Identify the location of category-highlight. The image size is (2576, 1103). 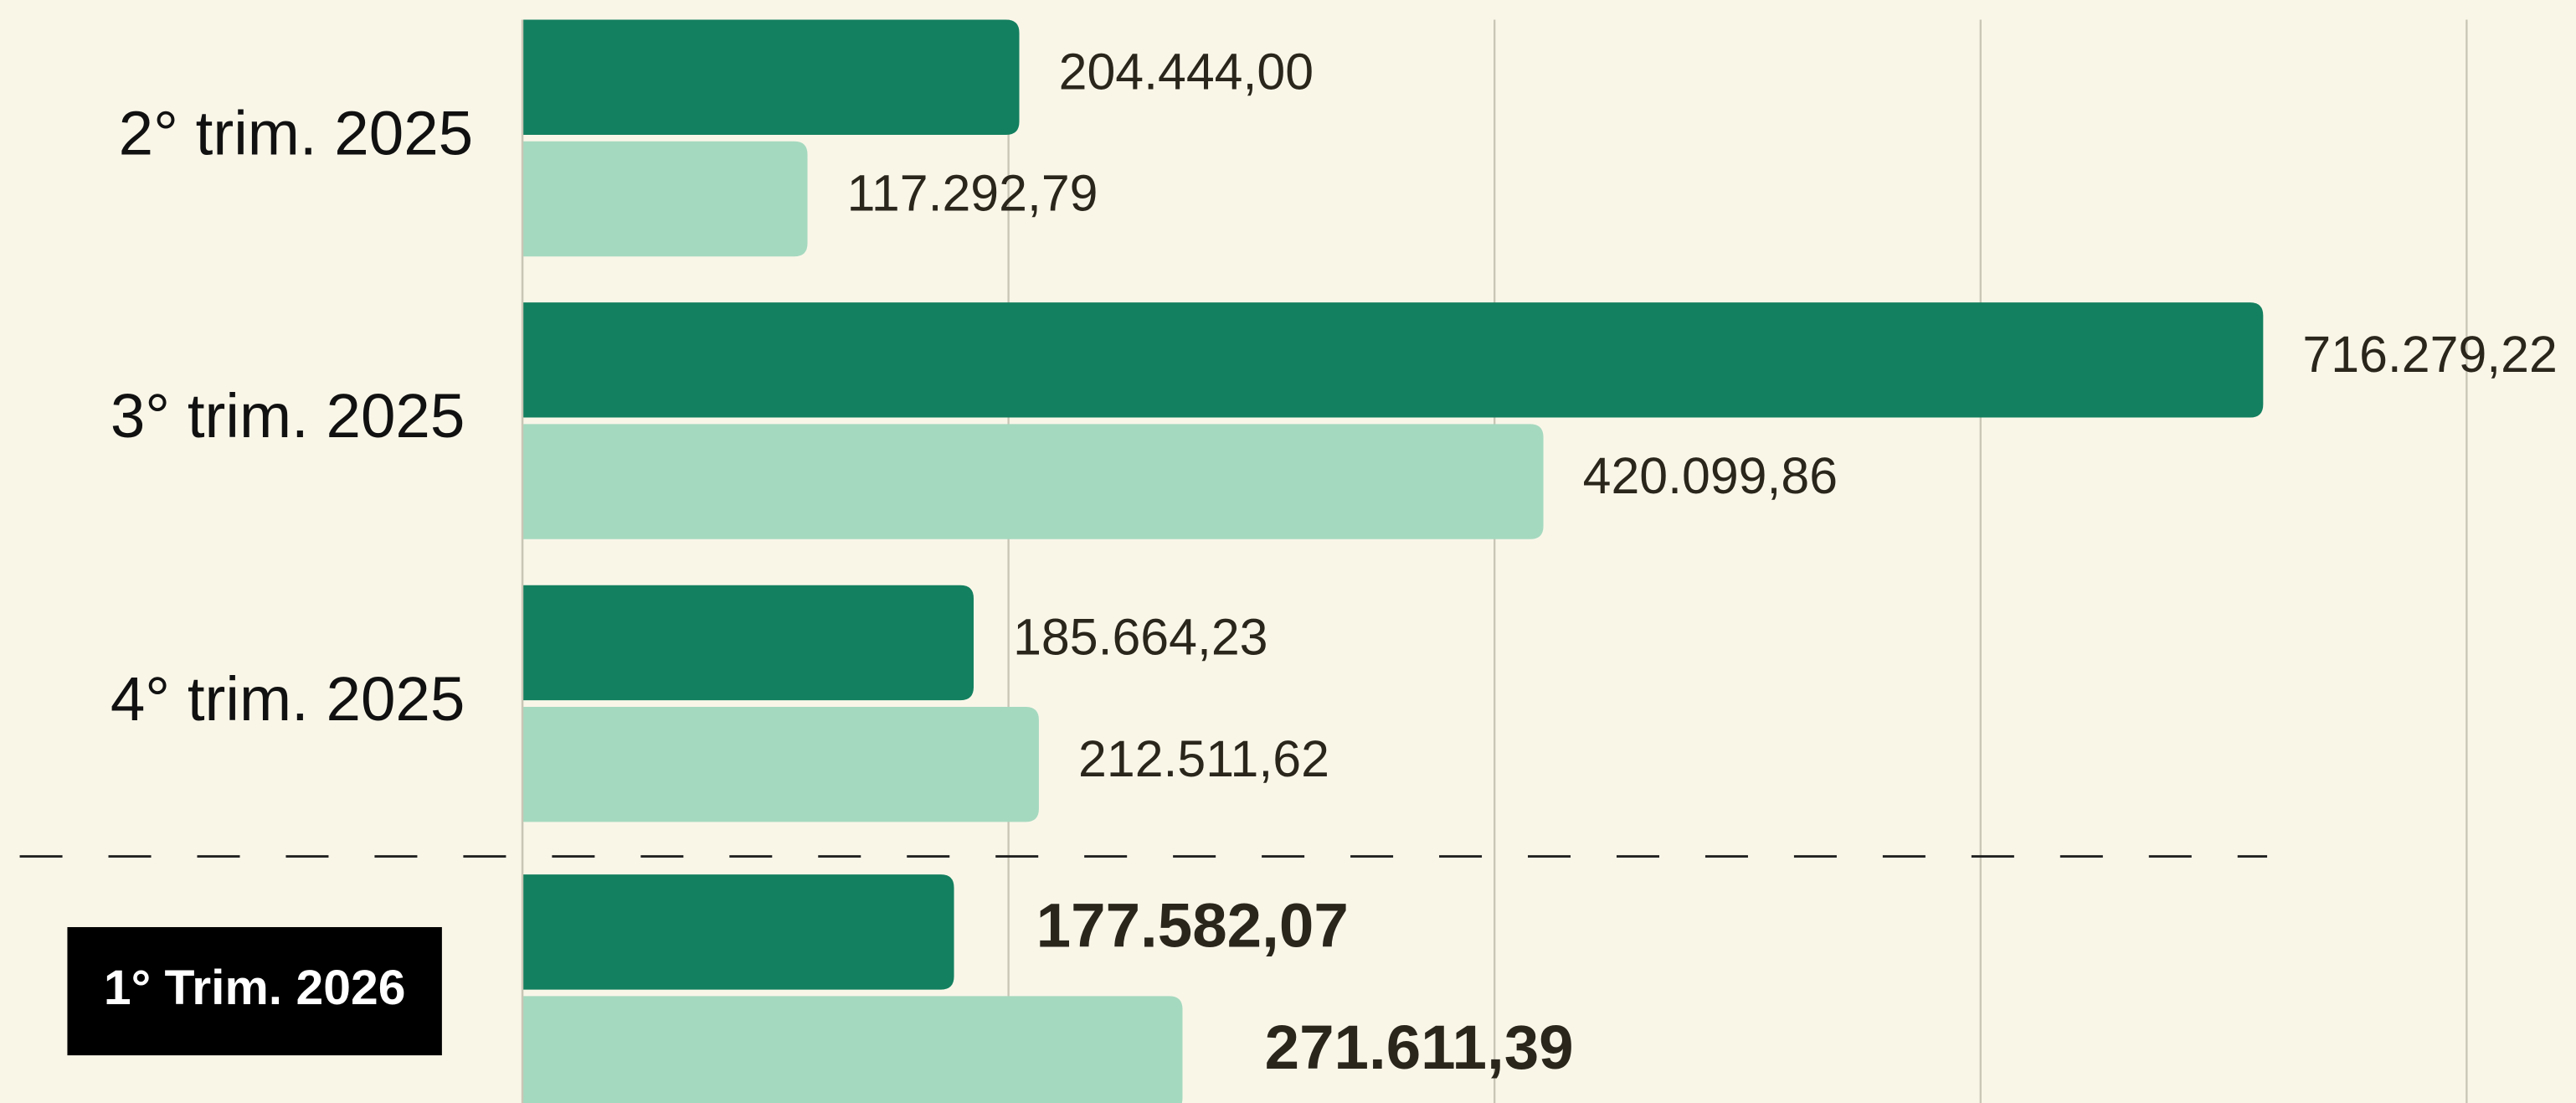
(255, 991).